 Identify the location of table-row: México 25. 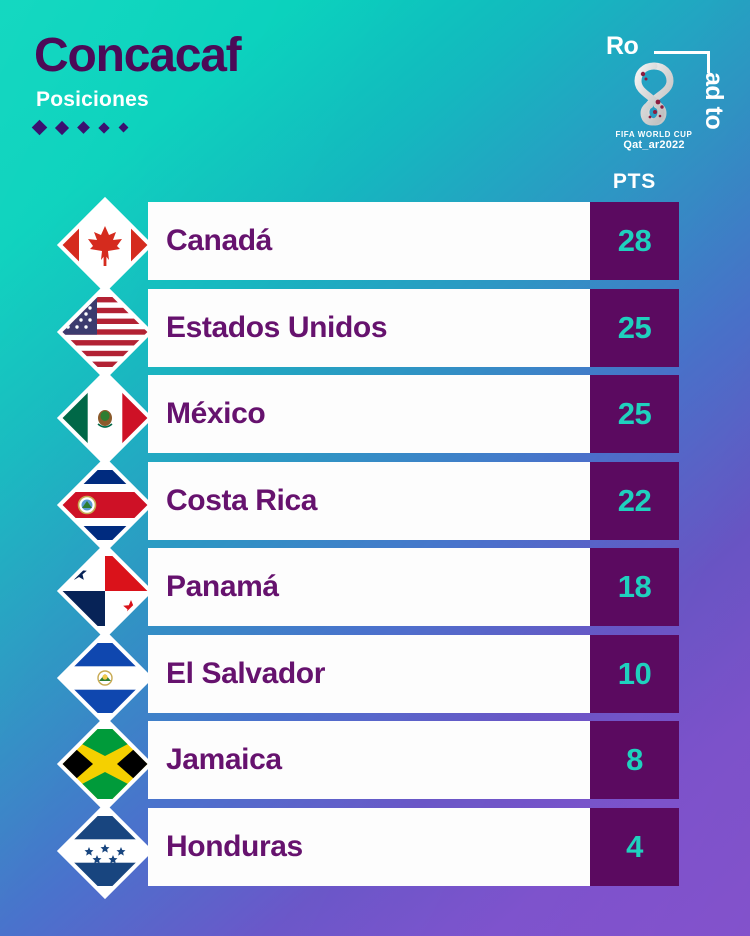
(375, 418).